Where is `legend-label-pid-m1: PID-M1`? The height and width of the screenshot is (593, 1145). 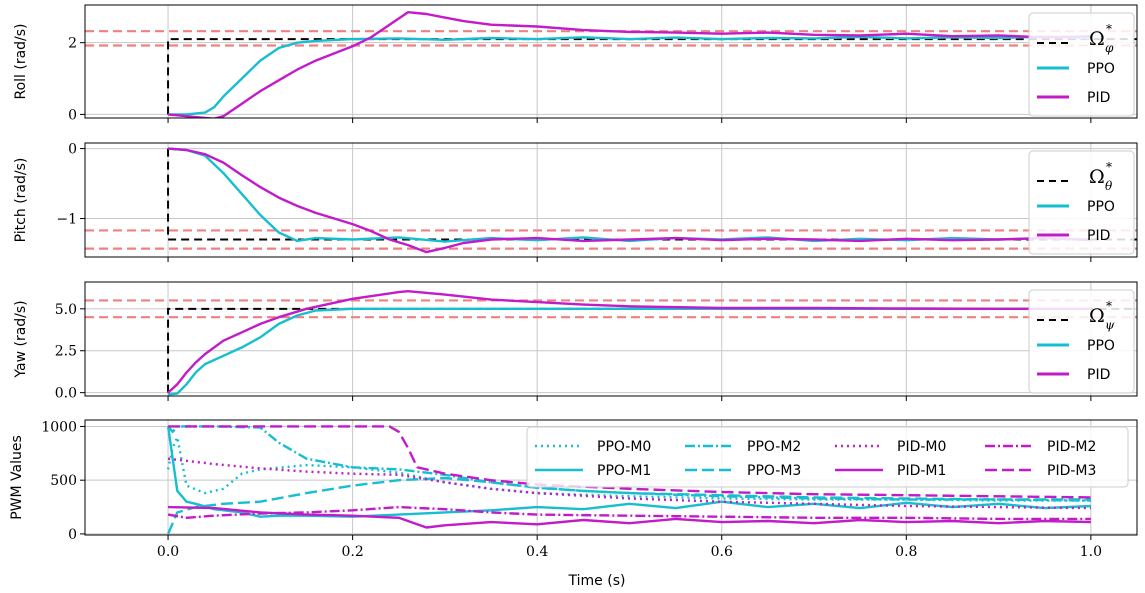
legend-label-pid-m1: PID-M1 is located at coordinates (921, 471).